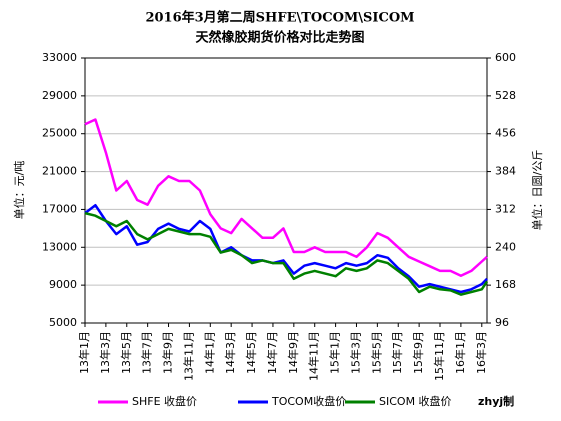  I want to click on x-tick-label: 15年3月, so click(355, 352).